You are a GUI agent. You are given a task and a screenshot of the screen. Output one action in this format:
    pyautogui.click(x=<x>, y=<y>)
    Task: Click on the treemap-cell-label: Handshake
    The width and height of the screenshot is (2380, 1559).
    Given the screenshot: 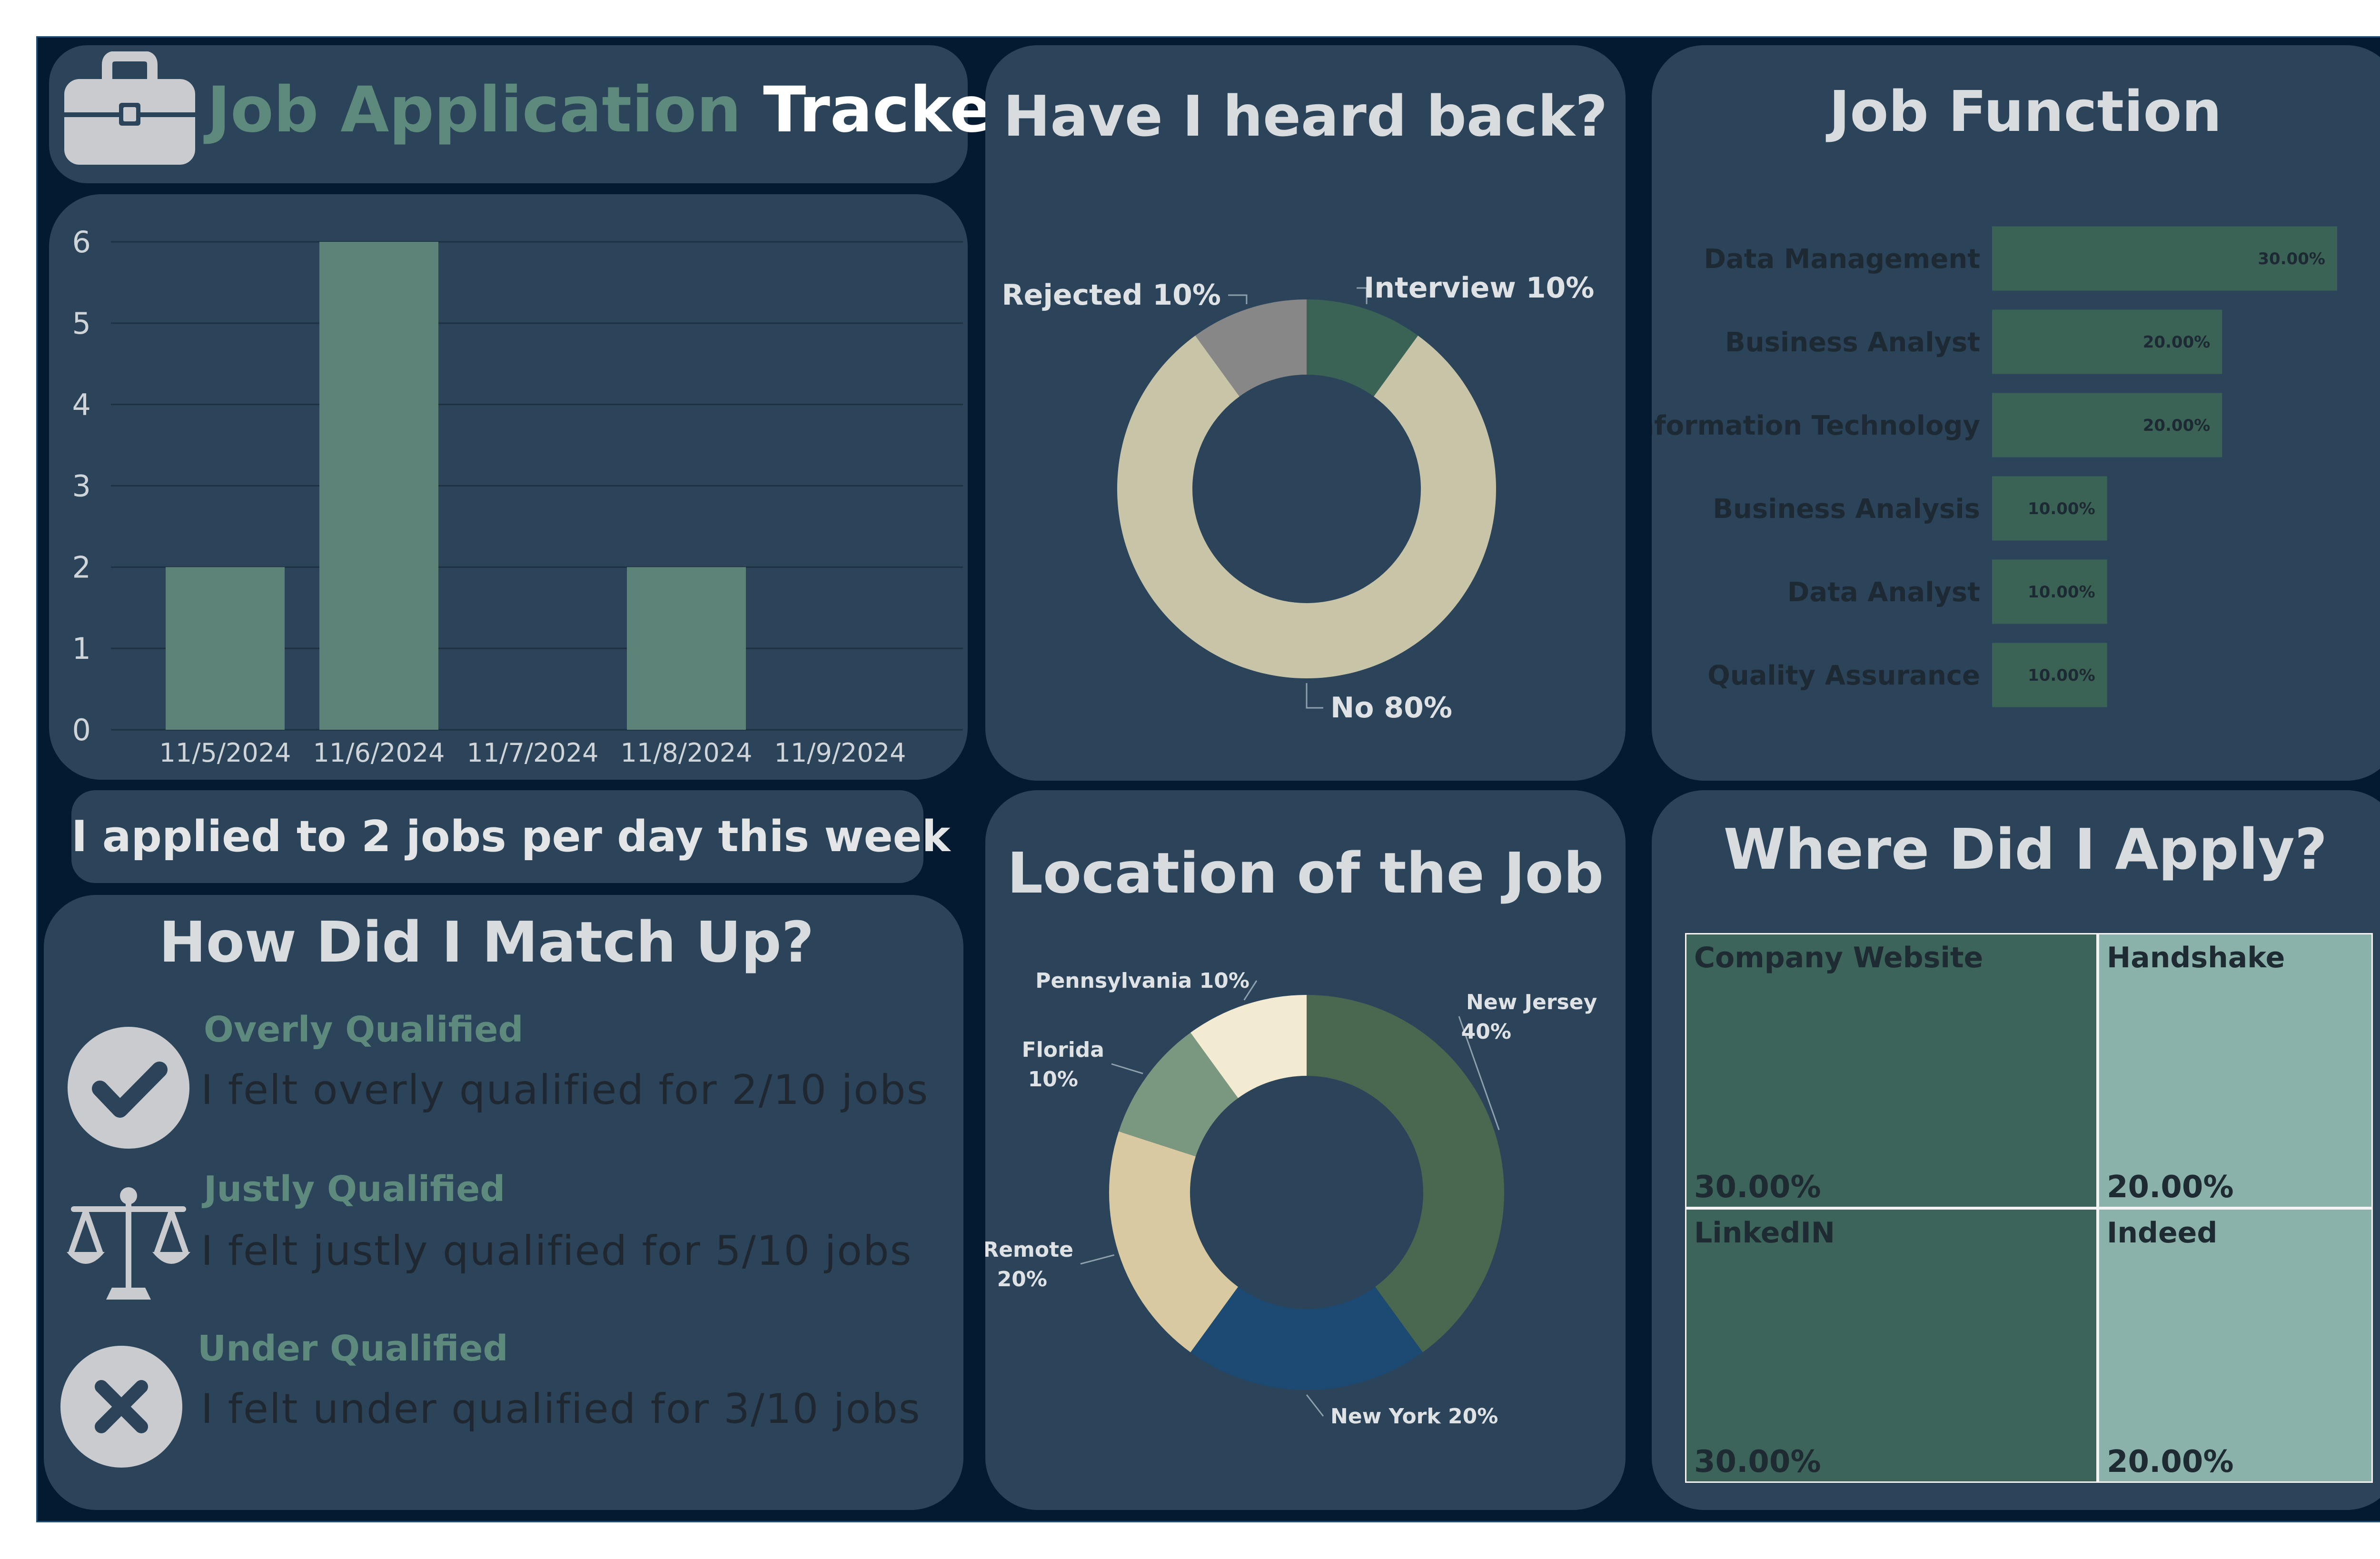 What is the action you would take?
    pyautogui.click(x=2196, y=958)
    